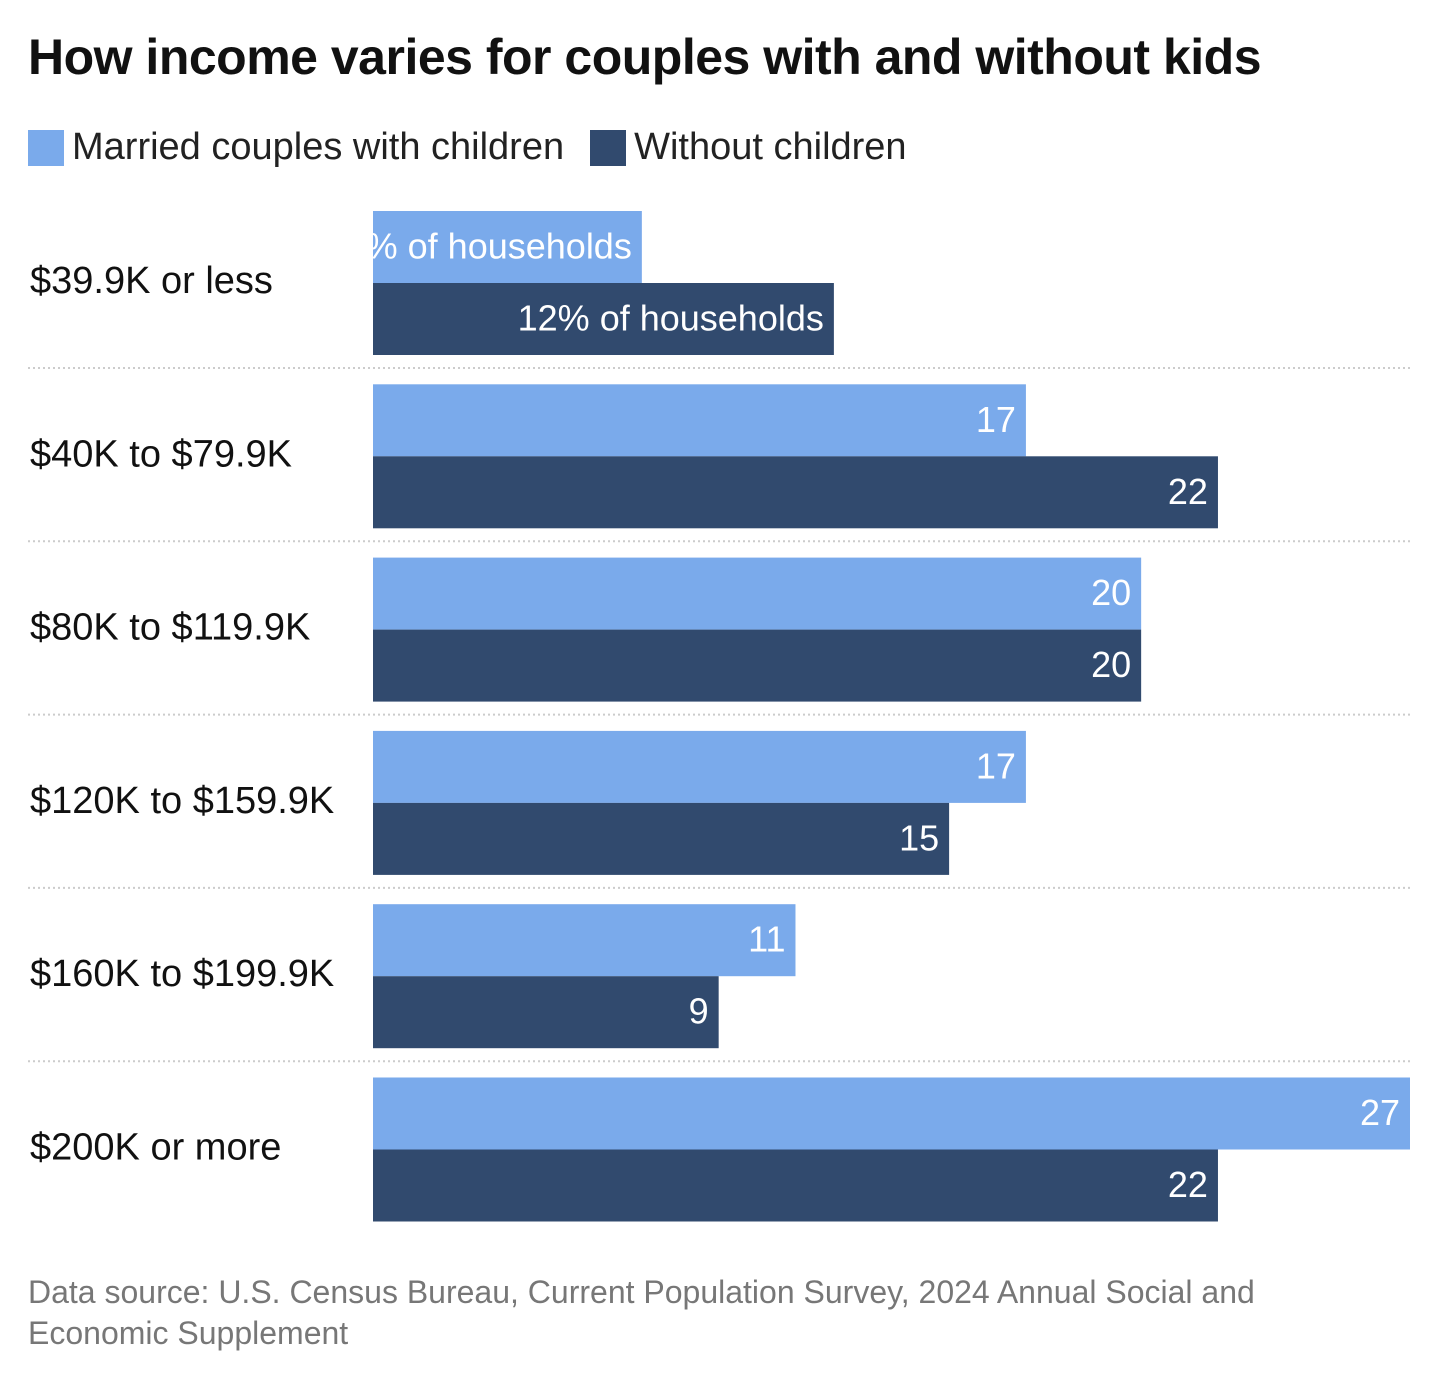 This screenshot has width=1440, height=1381. Describe the element at coordinates (919, 837) in the screenshot. I see `value-label: 15` at that location.